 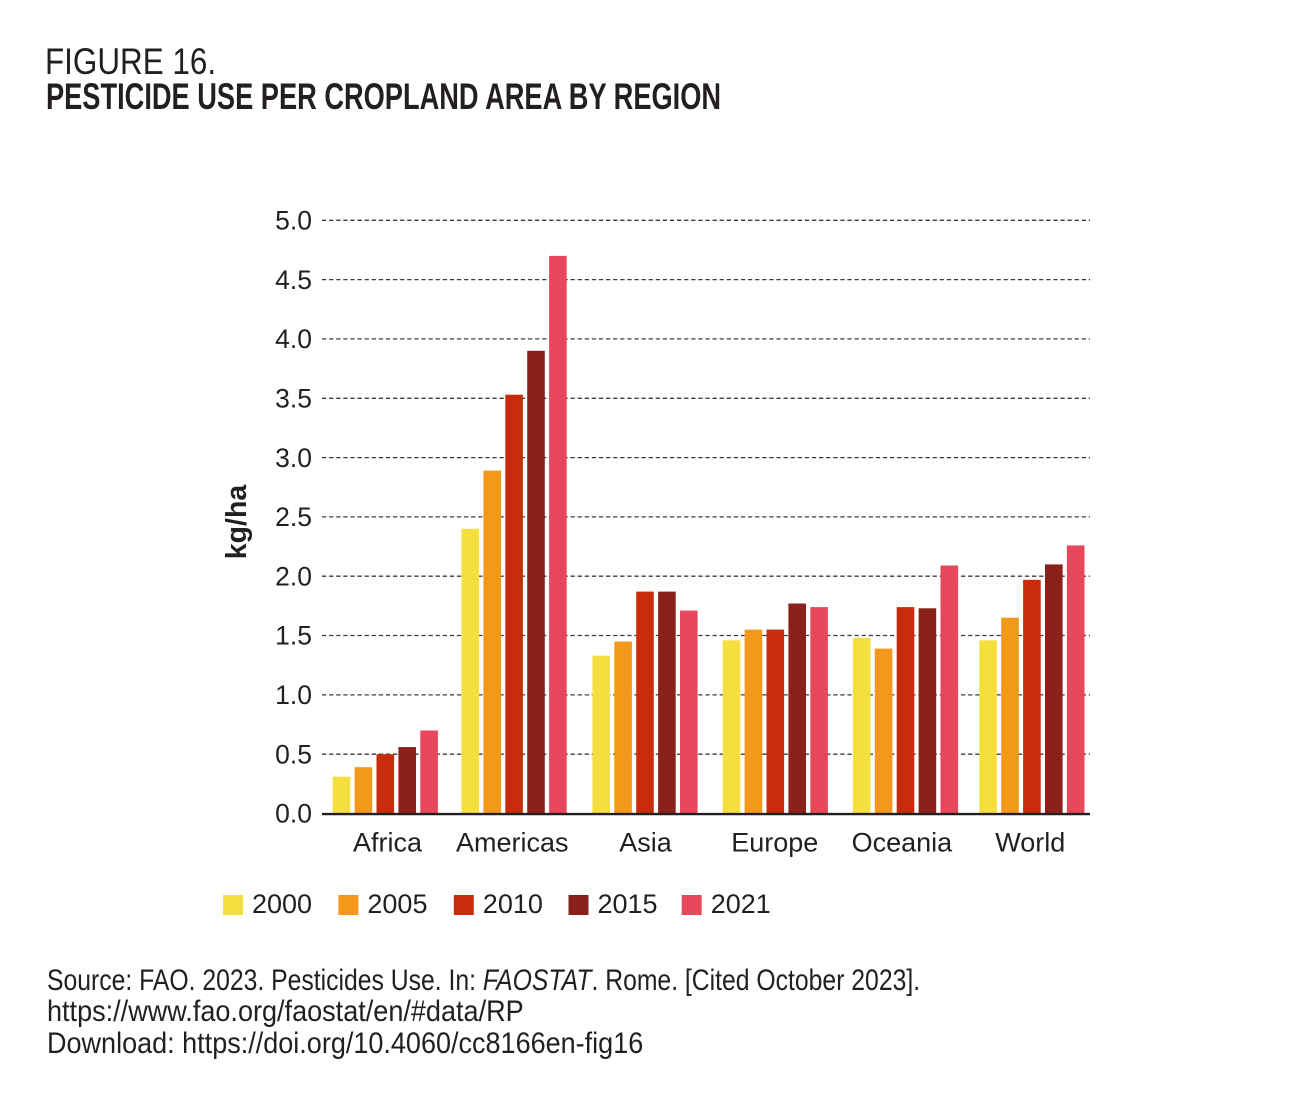 What do you see at coordinates (293, 695) in the screenshot?
I see `svg-text: 1.0` at bounding box center [293, 695].